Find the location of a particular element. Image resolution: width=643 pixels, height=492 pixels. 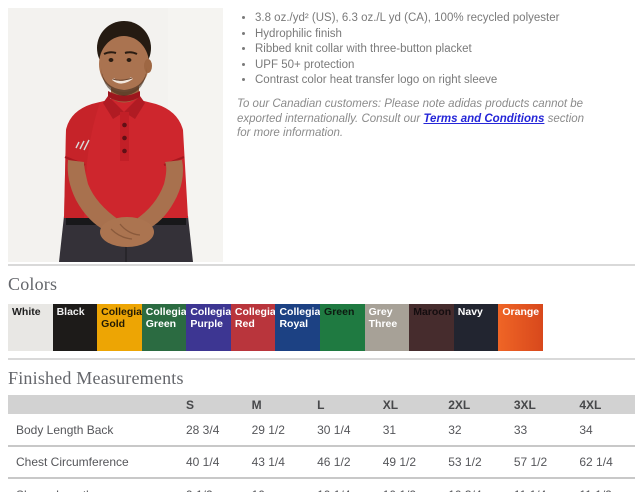

color-swatch-white: White is located at coordinates (30, 327).